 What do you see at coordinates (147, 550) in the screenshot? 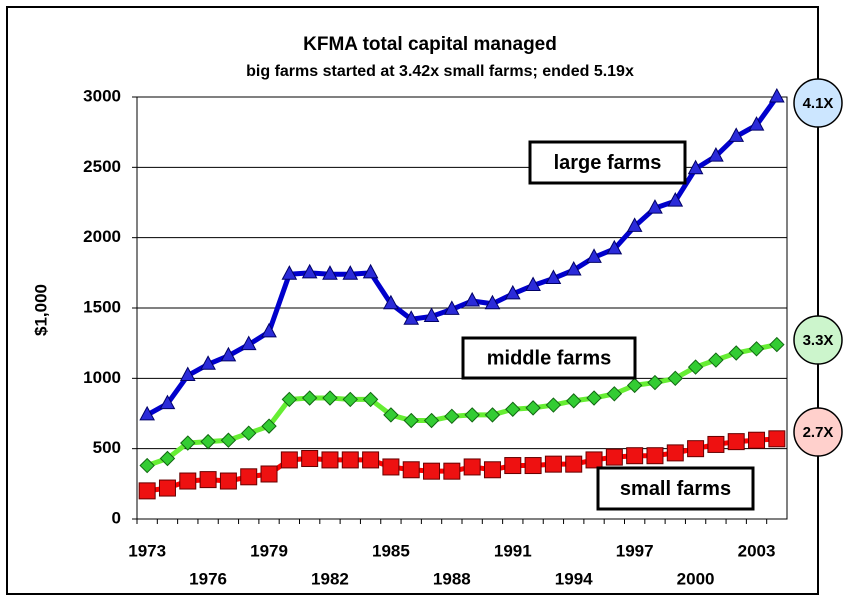
I see `x-tick-label: 1973` at bounding box center [147, 550].